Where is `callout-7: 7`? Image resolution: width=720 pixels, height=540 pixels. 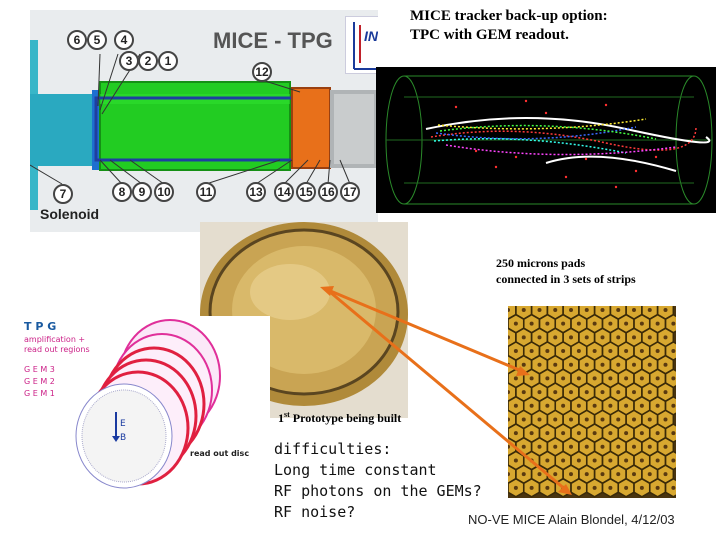
callout-7: 7 is located at coordinates (63, 194).